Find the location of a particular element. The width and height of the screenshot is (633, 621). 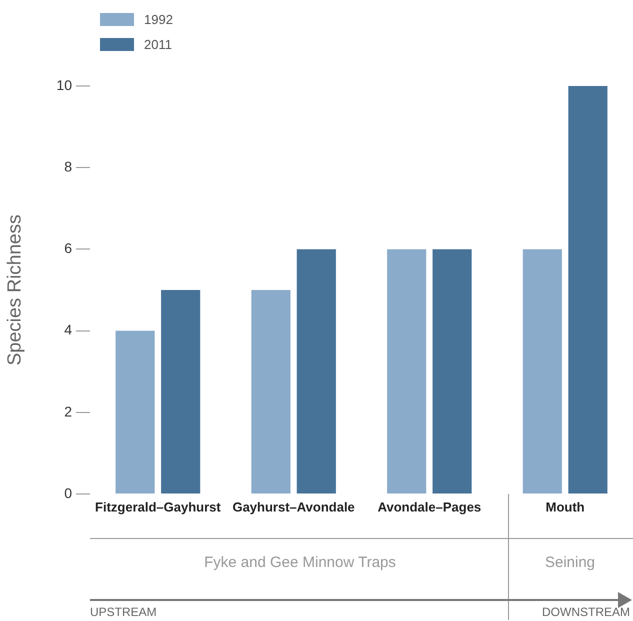

y-tick-label: 2 is located at coordinates (68, 411).